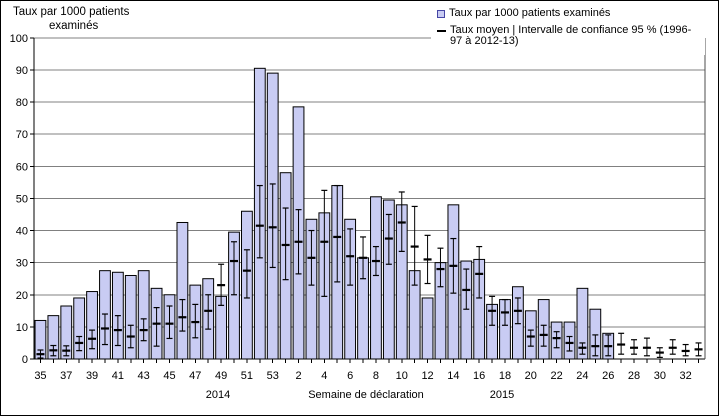 This screenshot has height=416, width=719. What do you see at coordinates (169, 376) in the screenshot?
I see `x-tick-label: 45` at bounding box center [169, 376].